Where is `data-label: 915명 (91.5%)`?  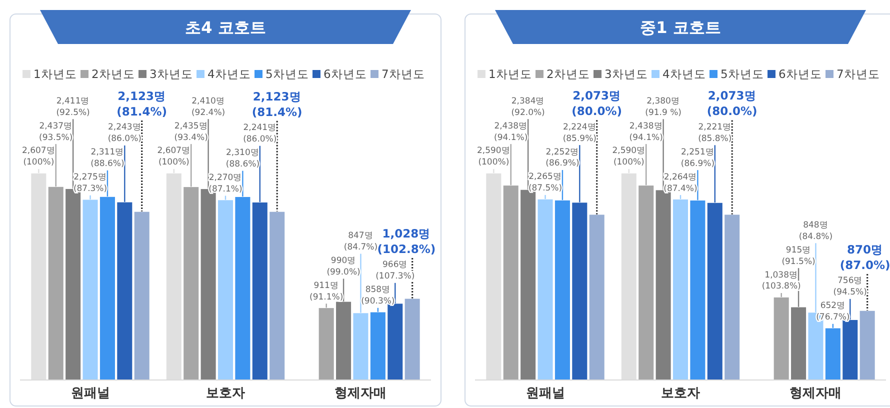 data-label: 915명 (91.5%) is located at coordinates (799, 256).